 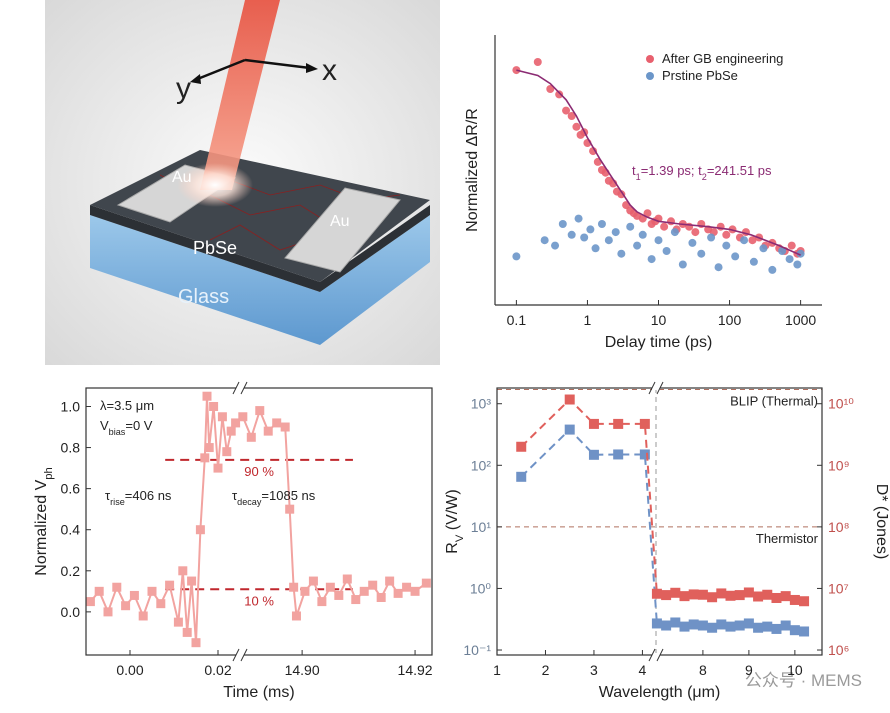 What do you see at coordinates (236, 655) in the screenshot?
I see `axis-break` at bounding box center [236, 655].